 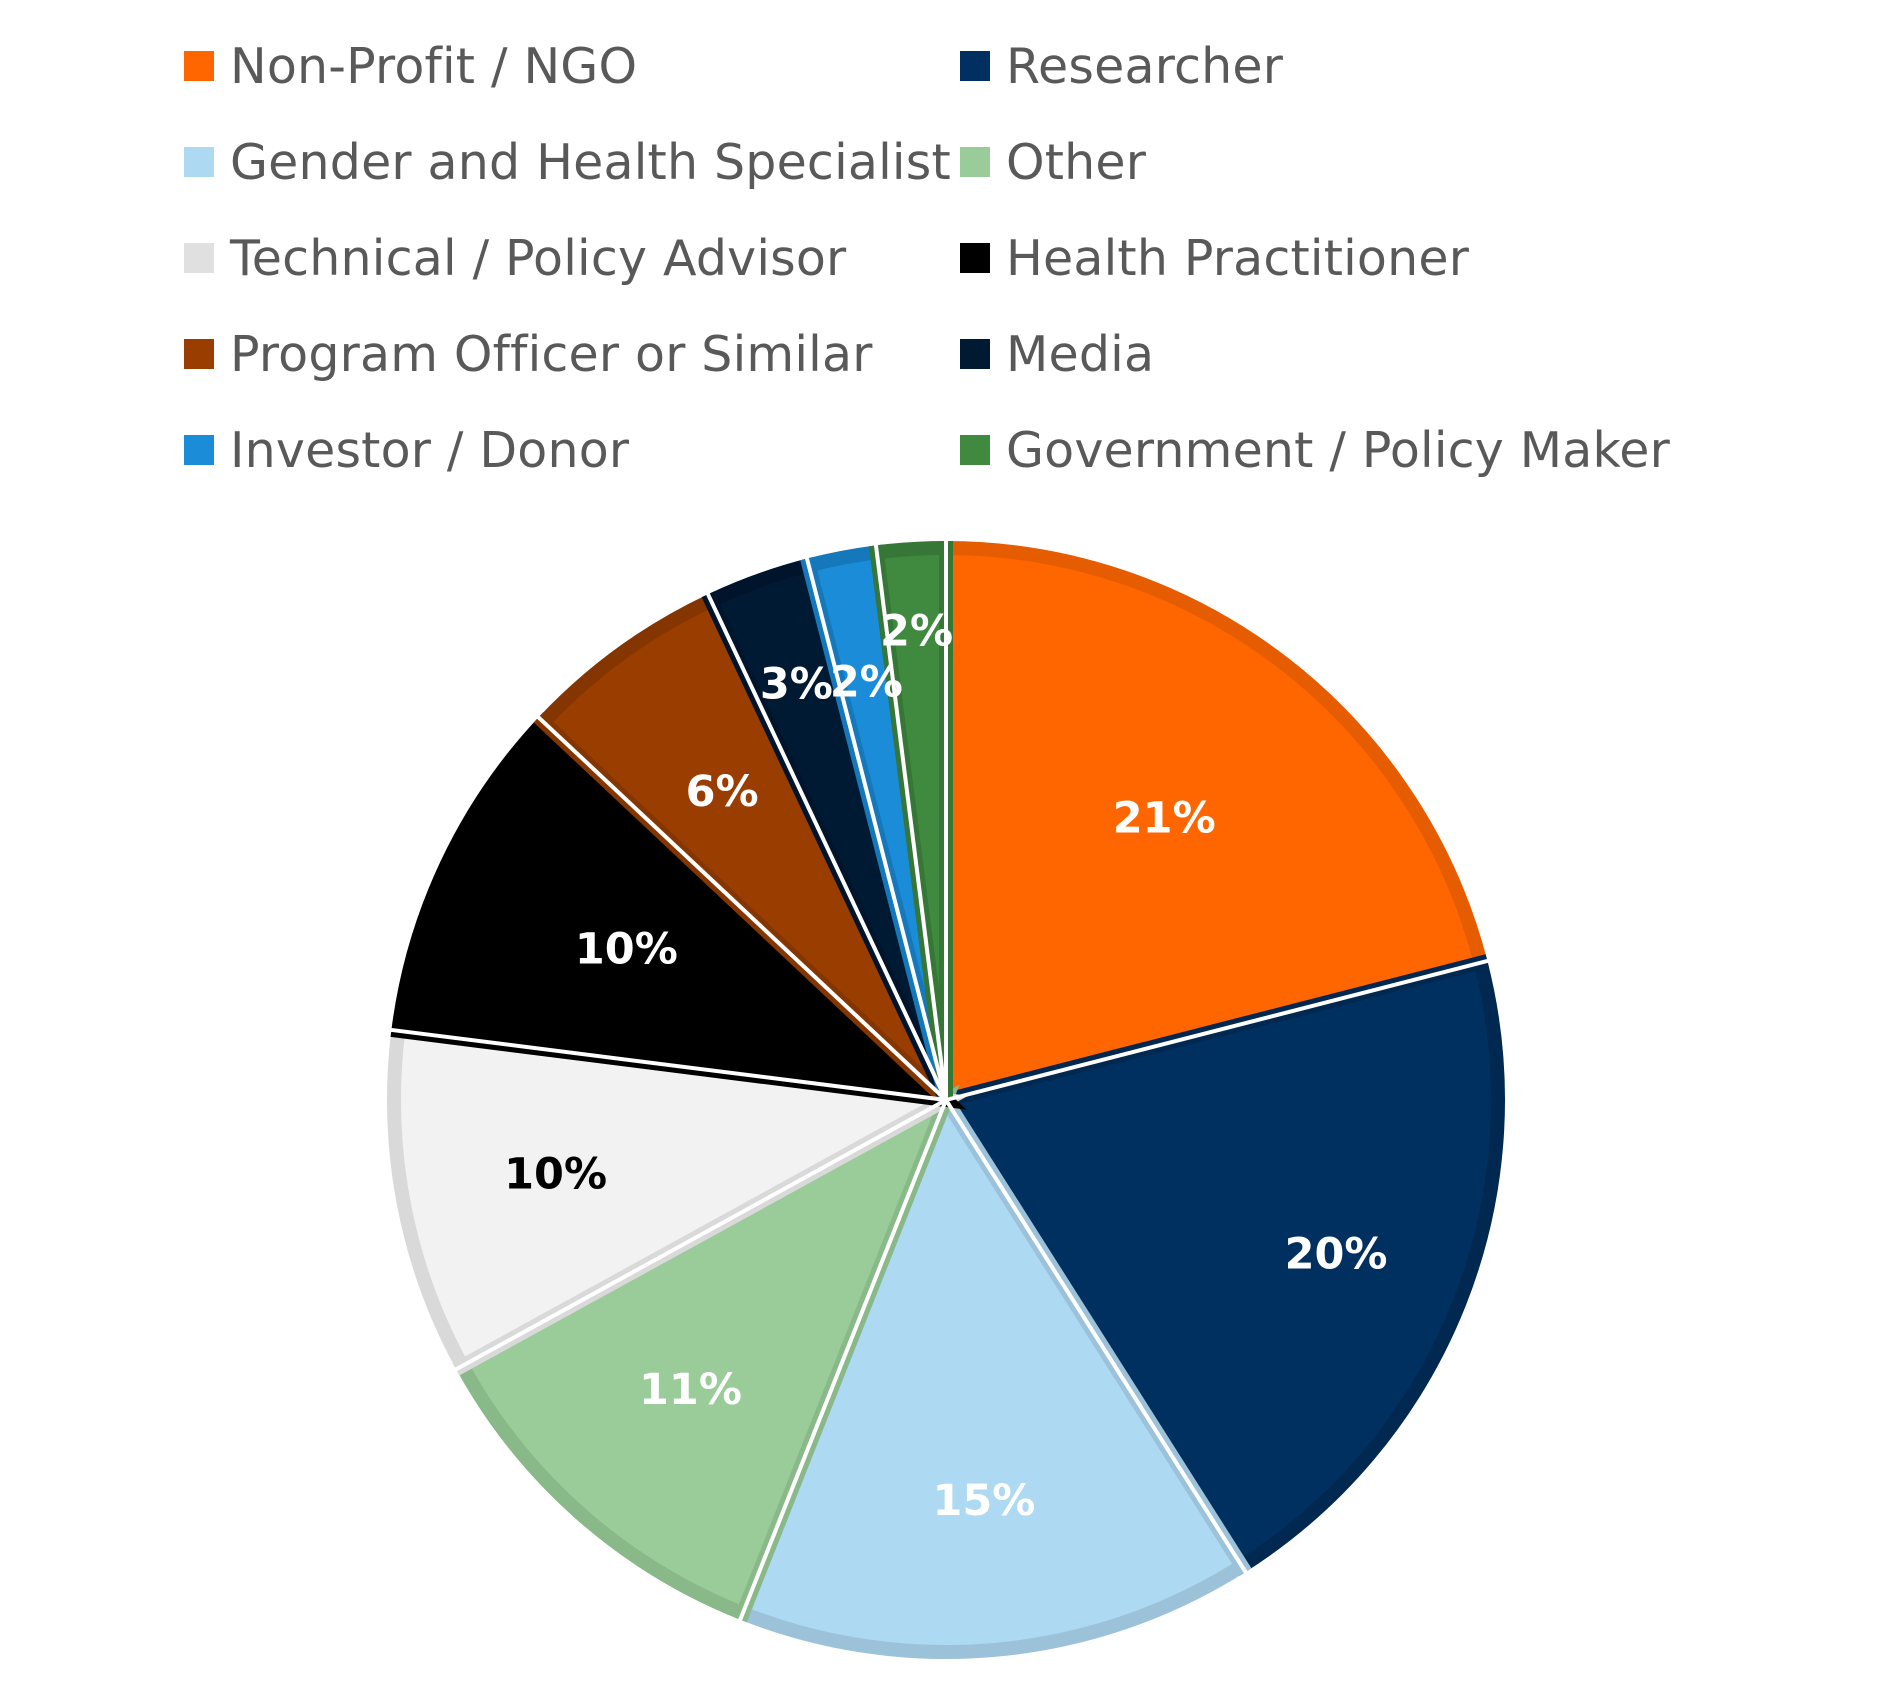 What do you see at coordinates (1145, 66) in the screenshot?
I see `legend-label: Researcher` at bounding box center [1145, 66].